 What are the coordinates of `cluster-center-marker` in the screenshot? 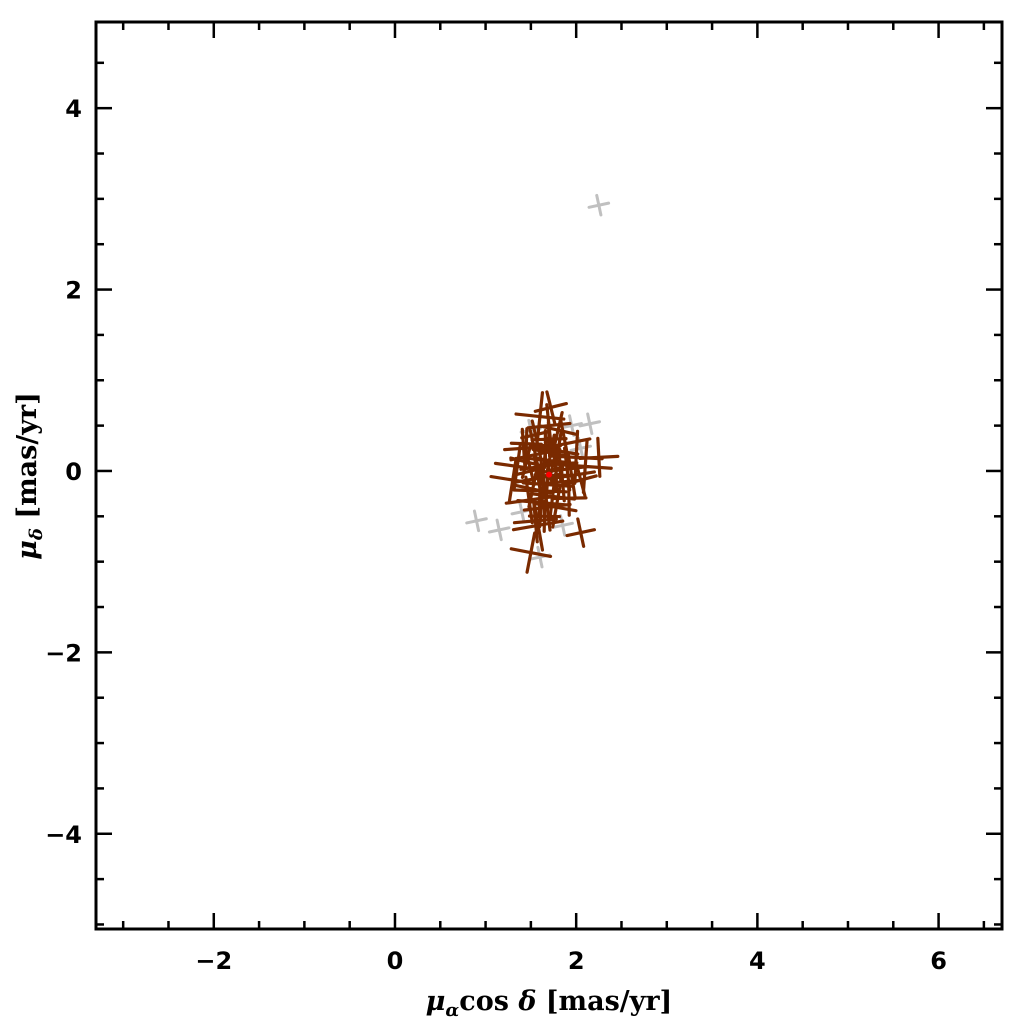 It's located at (549, 474).